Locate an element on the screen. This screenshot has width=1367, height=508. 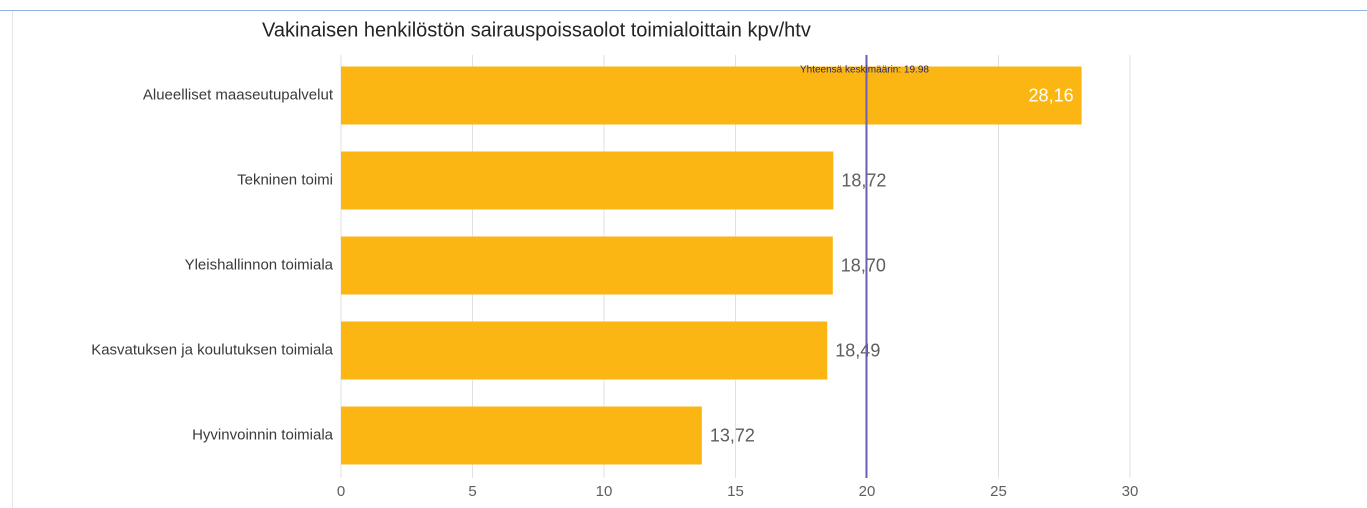
y-tick-label: Kasvatuksen ja koulutuksen toimiala is located at coordinates (212, 349).